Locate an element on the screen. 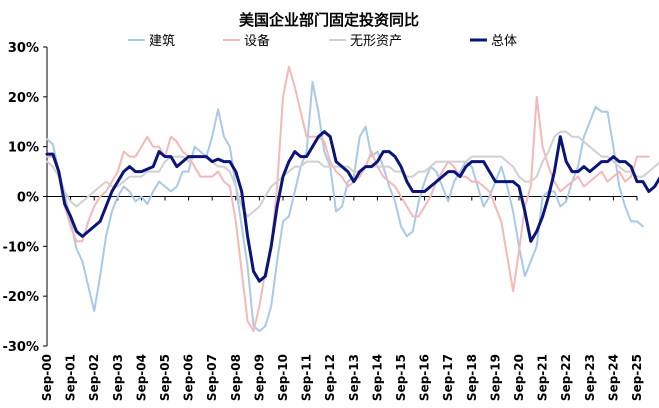 The image size is (659, 408). y-tick-label: -10% is located at coordinates (20, 247).